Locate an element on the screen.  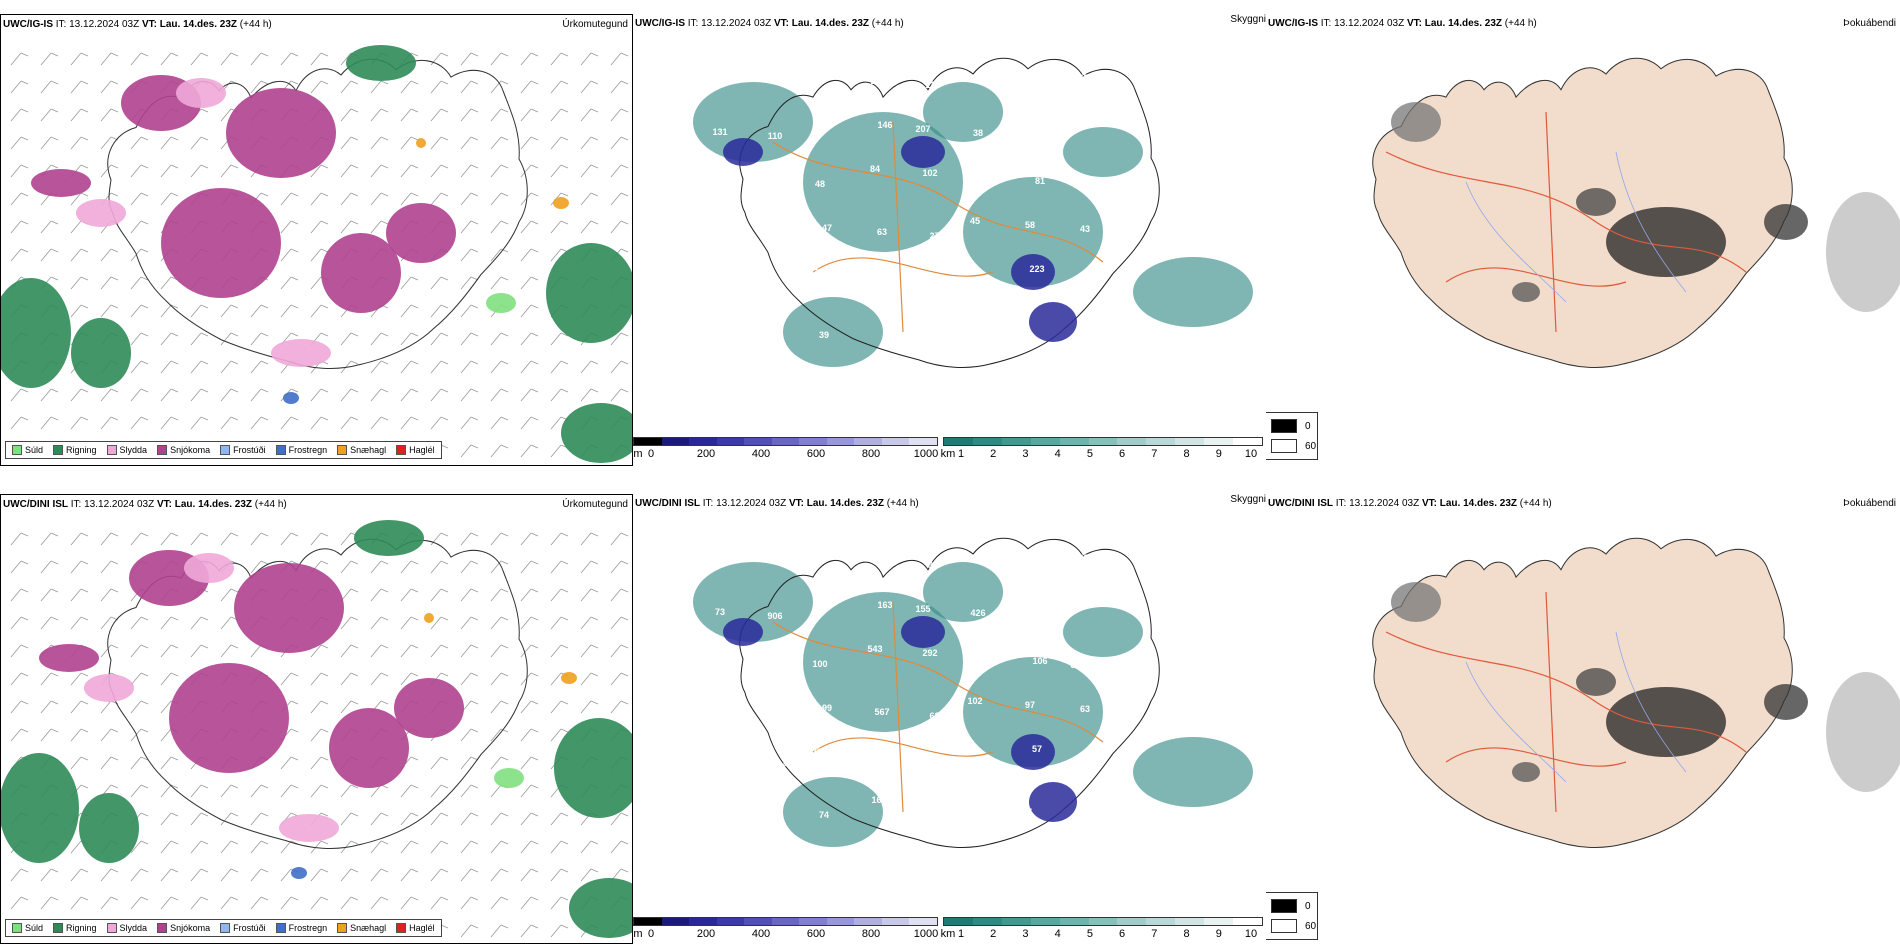
colorbar-tick: 800 is located at coordinates (871, 934).